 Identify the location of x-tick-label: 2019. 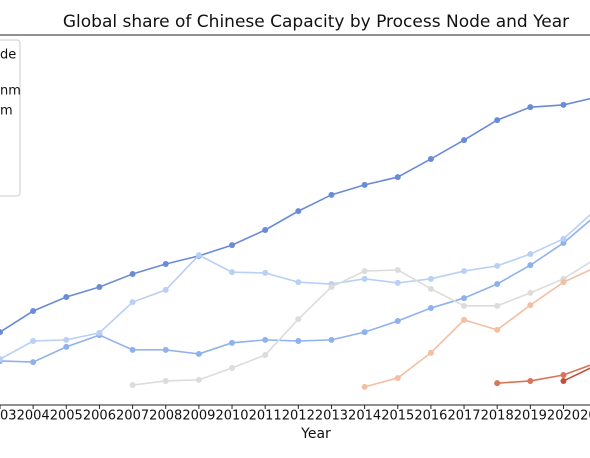
(530, 416).